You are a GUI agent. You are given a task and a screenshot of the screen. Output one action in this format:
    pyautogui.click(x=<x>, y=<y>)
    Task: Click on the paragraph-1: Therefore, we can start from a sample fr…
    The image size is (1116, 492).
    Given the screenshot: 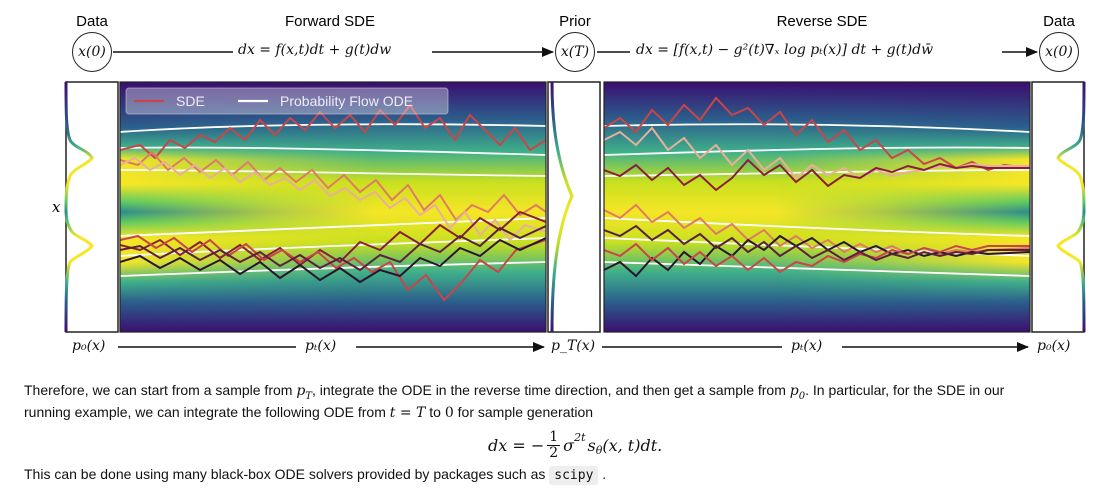 What is the action you would take?
    pyautogui.click(x=564, y=393)
    